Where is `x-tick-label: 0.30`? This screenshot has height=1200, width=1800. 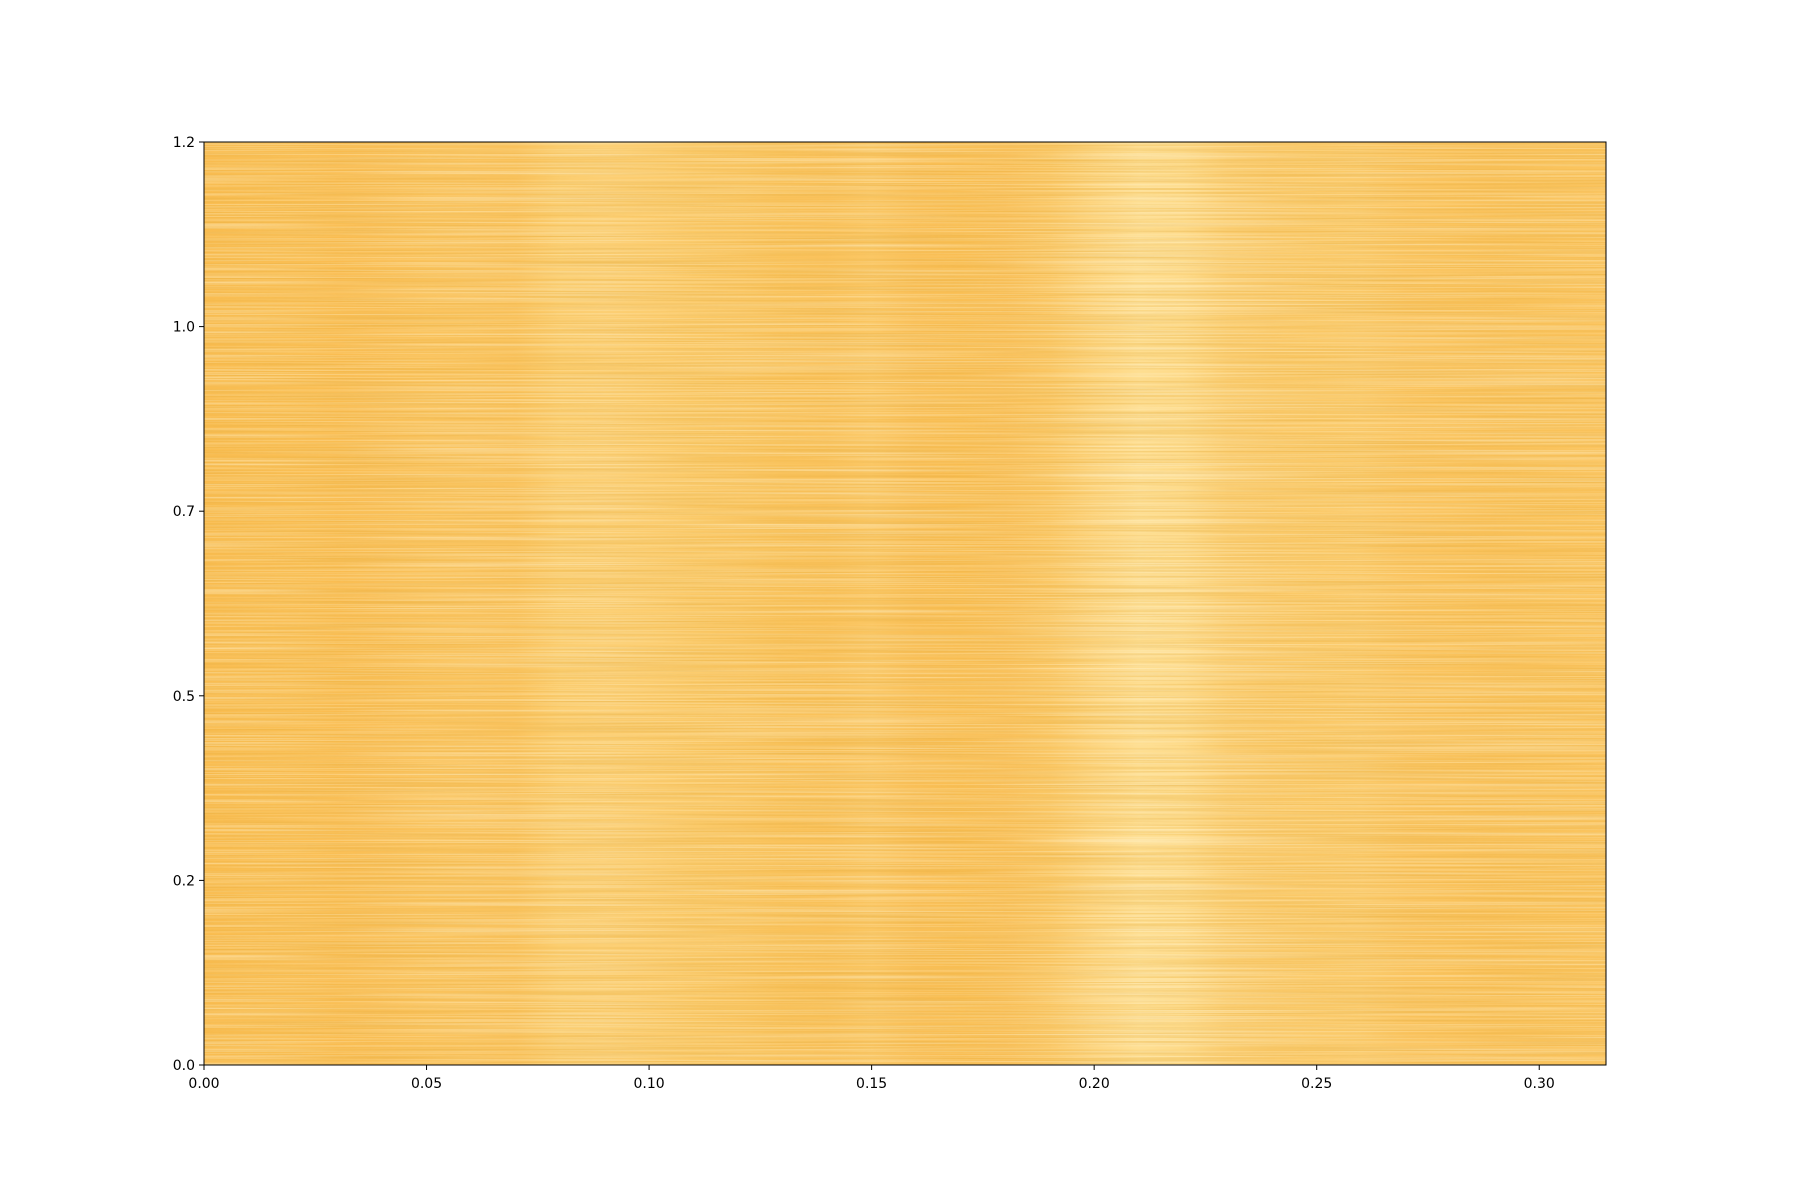 x-tick-label: 0.30 is located at coordinates (1539, 1084).